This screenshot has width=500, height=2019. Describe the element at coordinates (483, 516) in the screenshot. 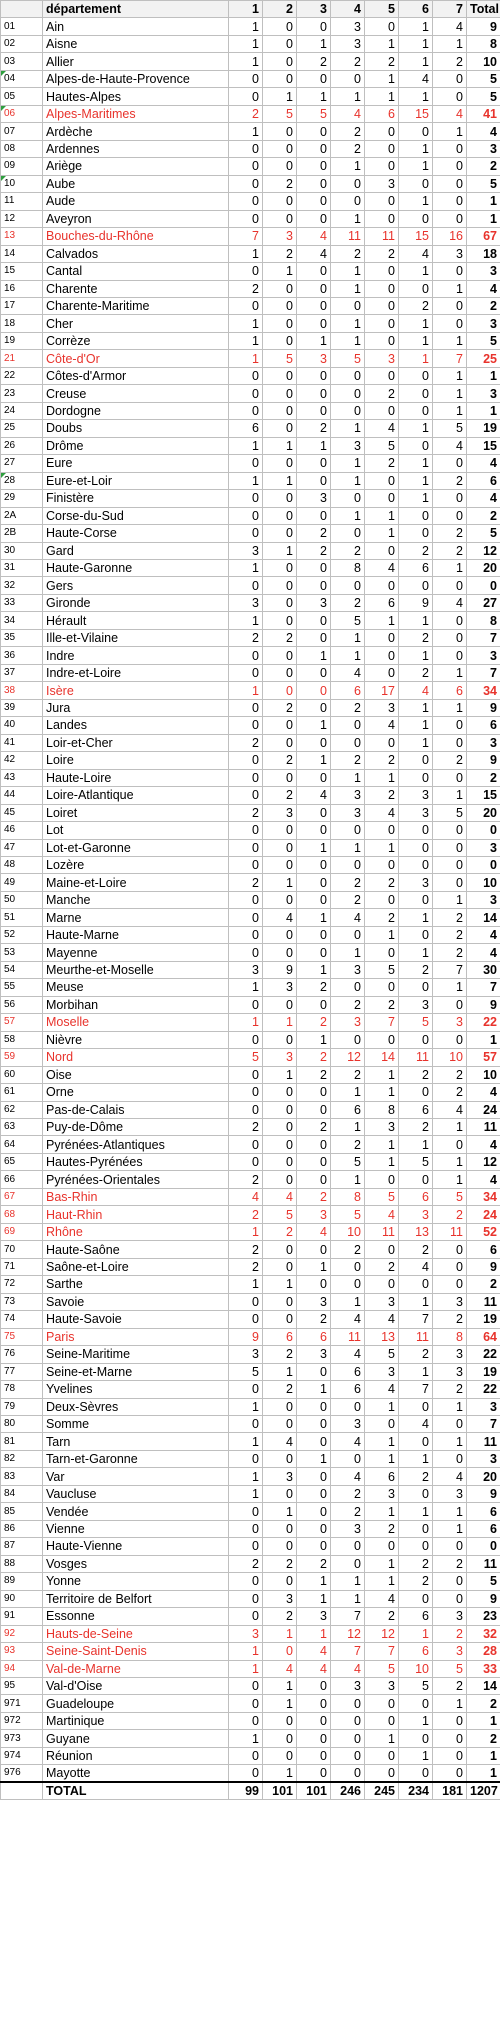

I see `row-total-cell: 2` at that location.